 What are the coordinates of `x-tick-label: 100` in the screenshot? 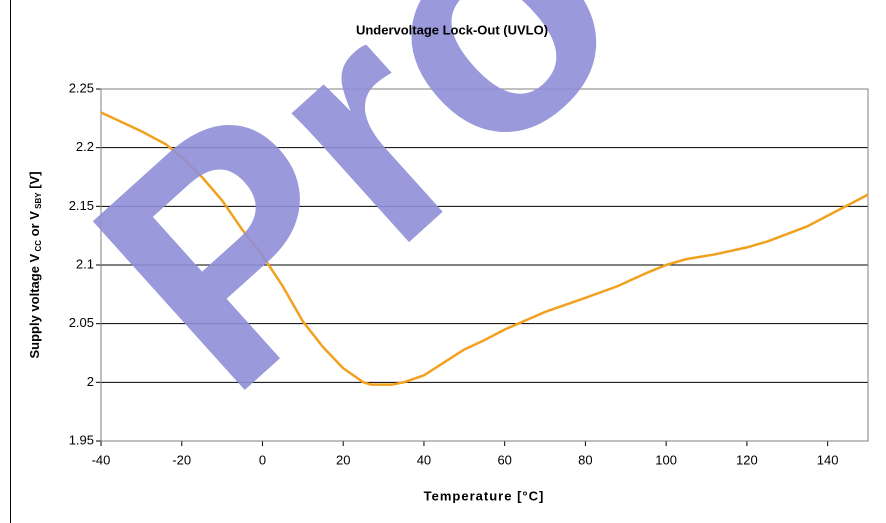 It's located at (666, 459).